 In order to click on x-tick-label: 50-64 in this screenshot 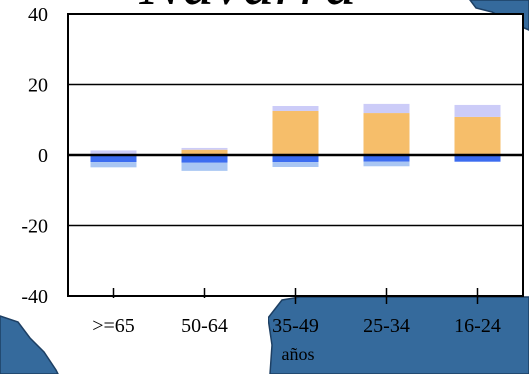, I will do `click(204, 326)`.